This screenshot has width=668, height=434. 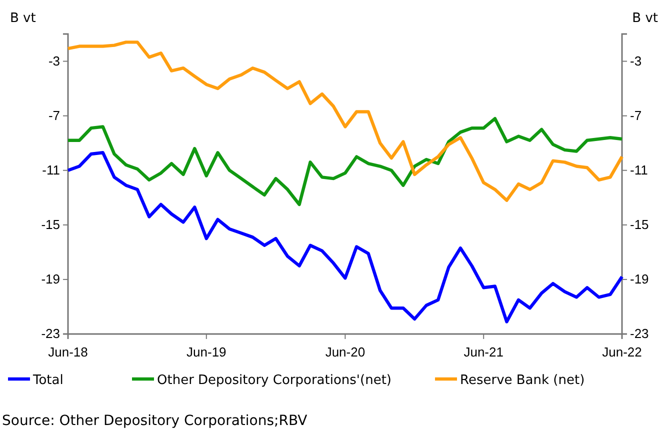 I want to click on legend-label: Other Depository Corporations'(net), so click(x=274, y=380).